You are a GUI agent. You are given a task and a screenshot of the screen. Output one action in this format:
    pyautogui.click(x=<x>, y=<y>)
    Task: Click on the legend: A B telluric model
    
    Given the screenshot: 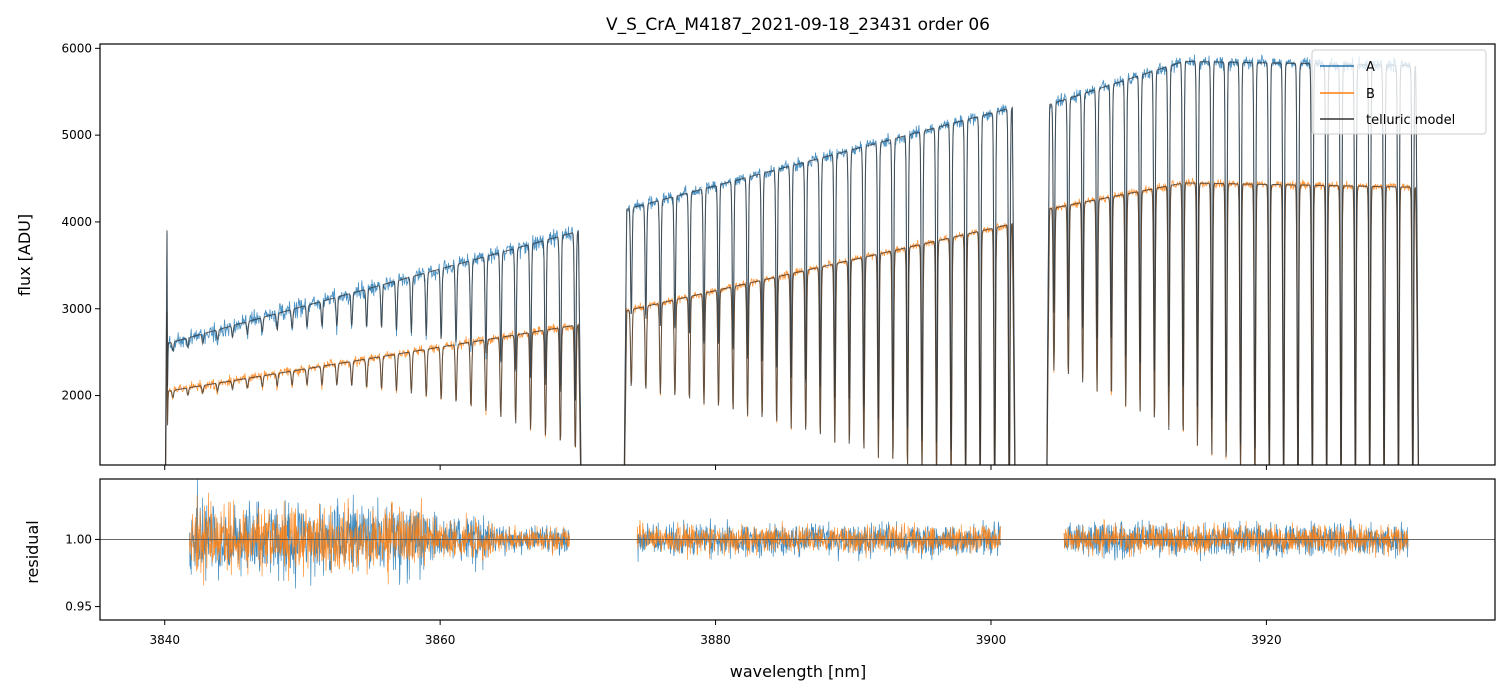 What is the action you would take?
    pyautogui.click(x=1399, y=92)
    